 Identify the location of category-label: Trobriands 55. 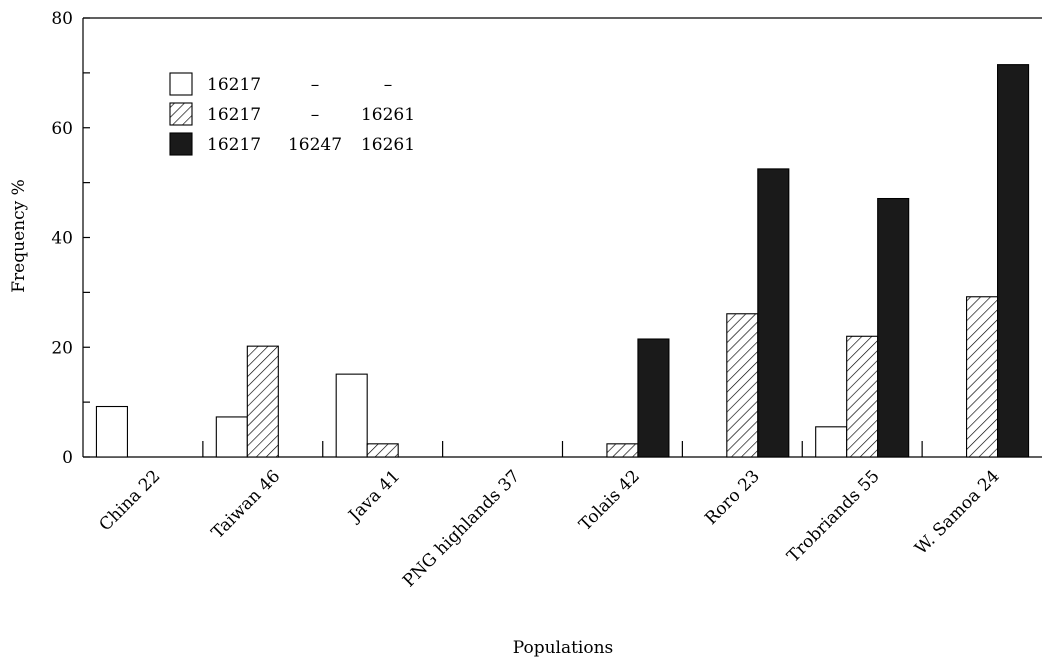
(833, 516).